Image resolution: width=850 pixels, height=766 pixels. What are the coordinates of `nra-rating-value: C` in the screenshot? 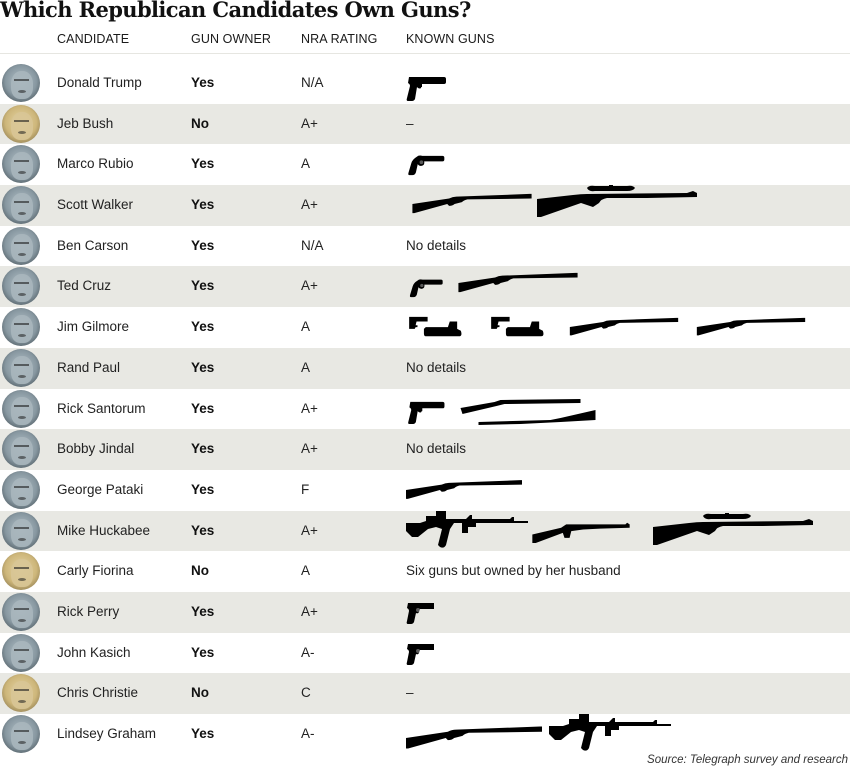 It's located at (306, 693).